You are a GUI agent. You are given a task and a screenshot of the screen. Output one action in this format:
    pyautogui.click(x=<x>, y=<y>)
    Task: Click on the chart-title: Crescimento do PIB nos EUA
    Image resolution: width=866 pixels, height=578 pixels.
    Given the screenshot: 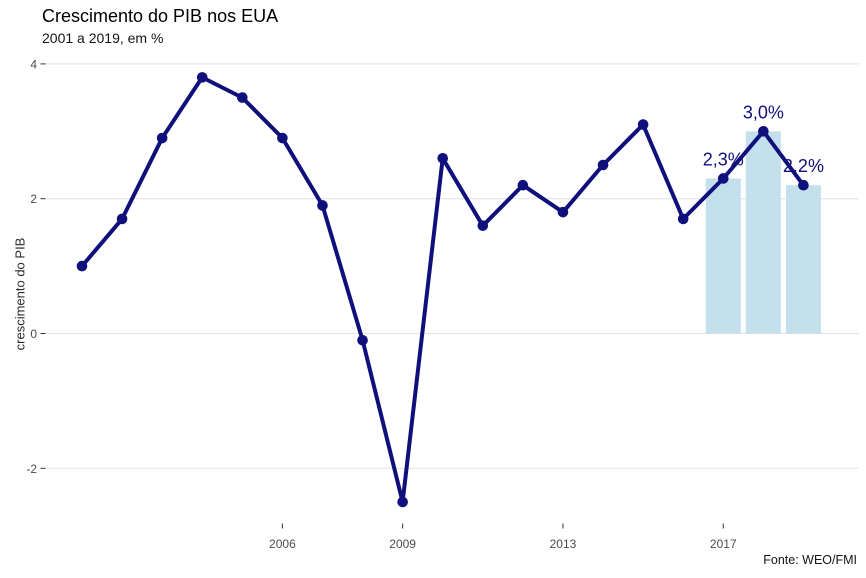 What is the action you would take?
    pyautogui.click(x=160, y=16)
    